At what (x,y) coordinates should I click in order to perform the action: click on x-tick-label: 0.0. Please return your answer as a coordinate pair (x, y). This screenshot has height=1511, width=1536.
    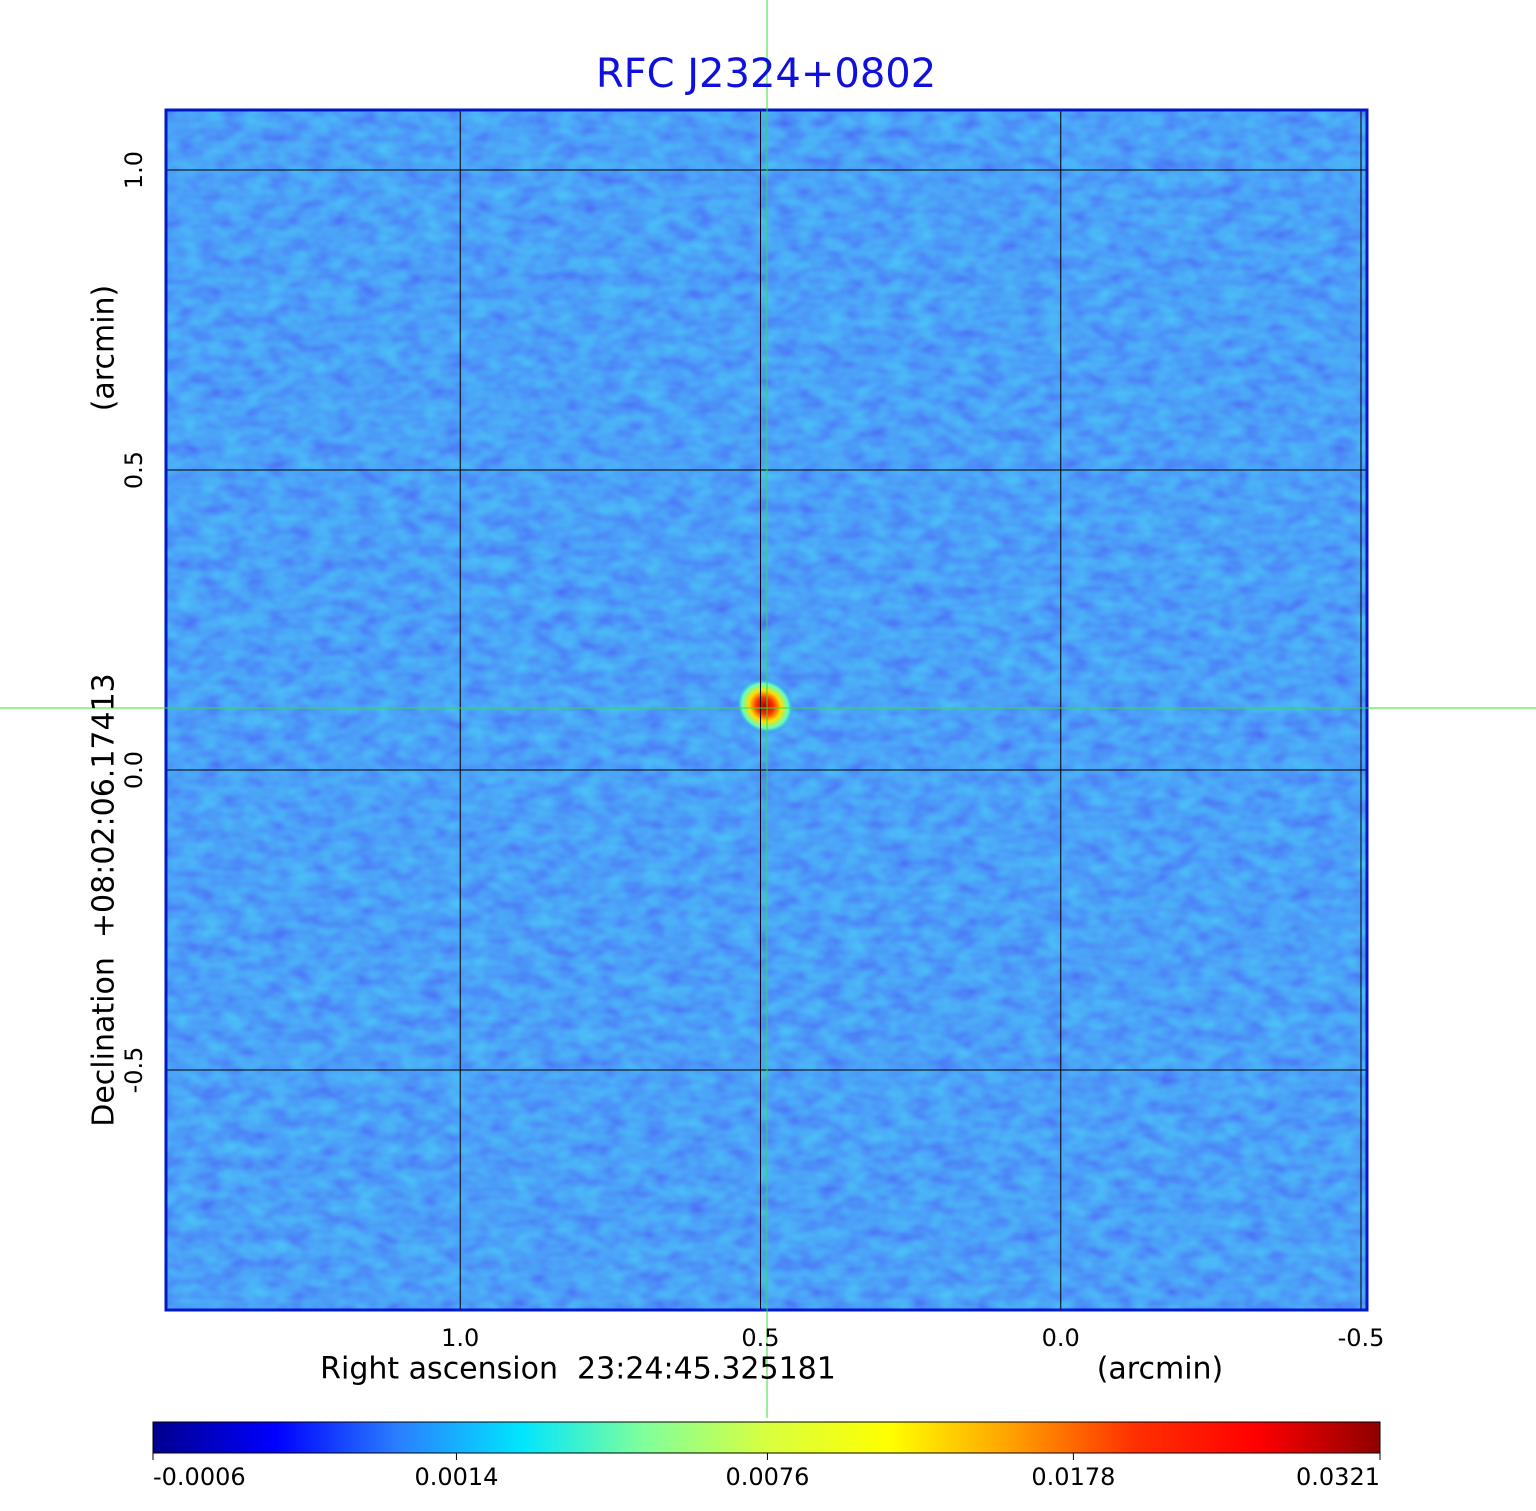
    Looking at the image, I should click on (1061, 1338).